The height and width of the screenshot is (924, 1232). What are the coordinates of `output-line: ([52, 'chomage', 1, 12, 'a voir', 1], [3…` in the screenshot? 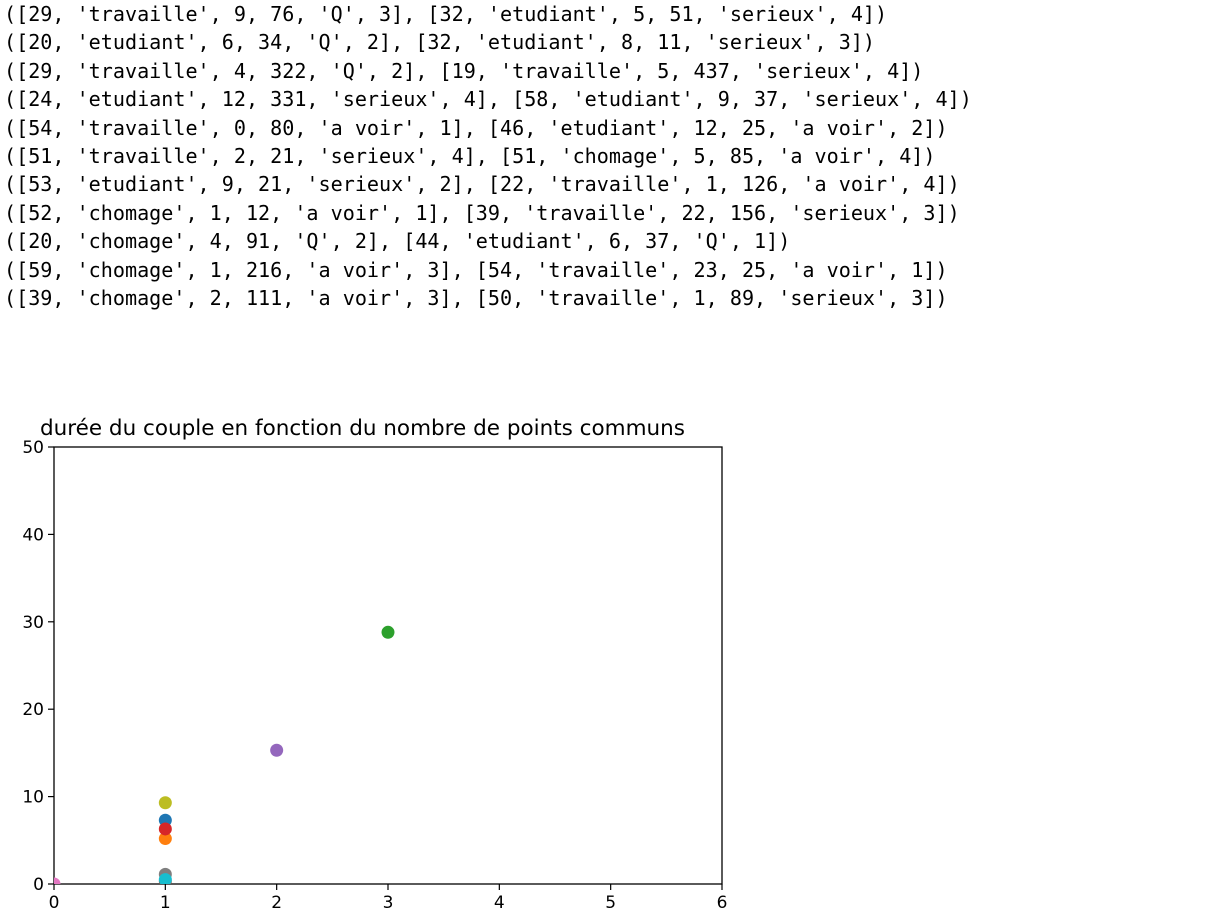 It's located at (482, 212).